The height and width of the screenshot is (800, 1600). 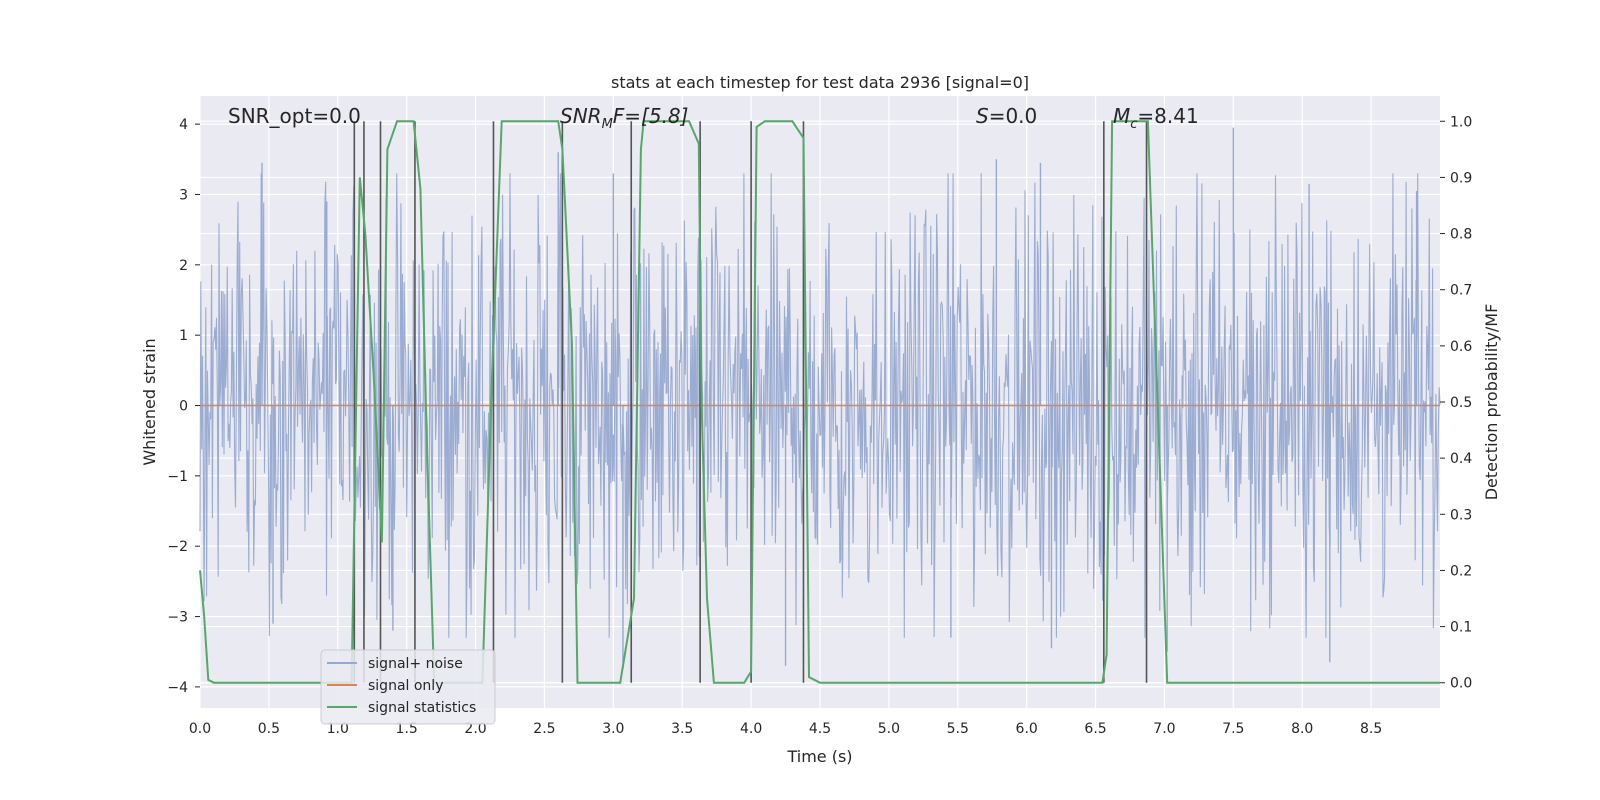 I want to click on y2-tick-label: 0.6, so click(x=1461, y=347).